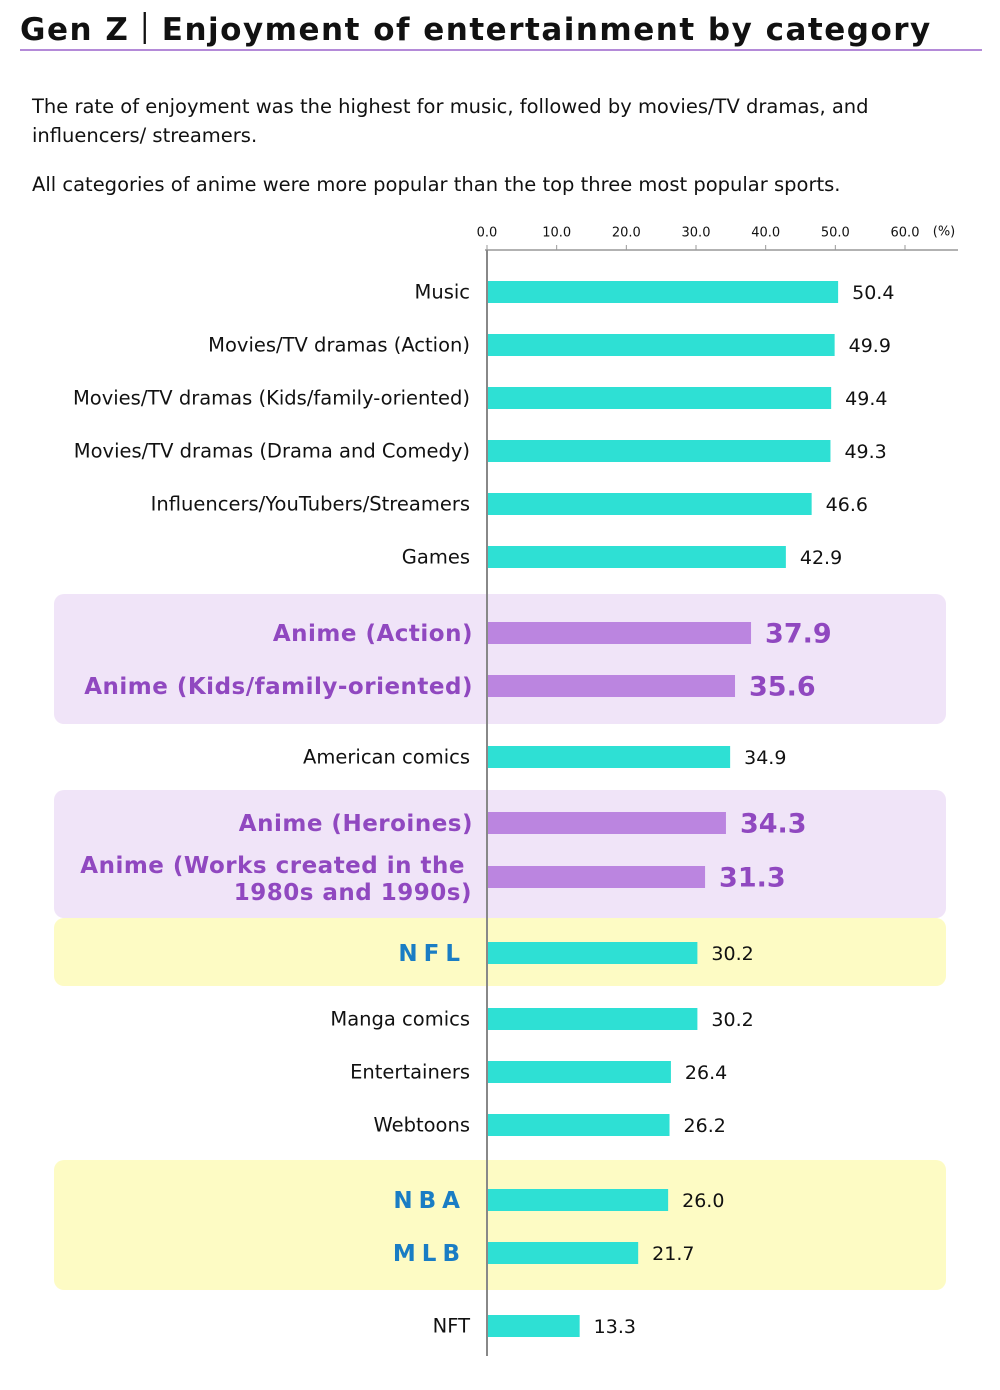 The height and width of the screenshot is (1390, 1000). What do you see at coordinates (798, 634) in the screenshot?
I see `data-label: 37.9` at bounding box center [798, 634].